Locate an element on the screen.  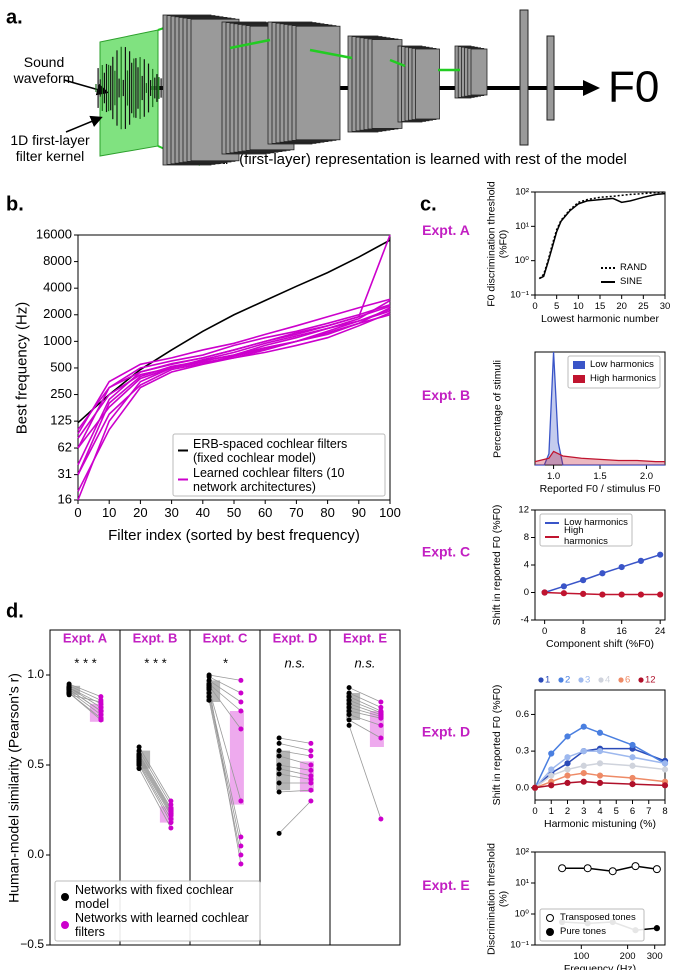
panel-label: a. is located at coordinates (14, 17).